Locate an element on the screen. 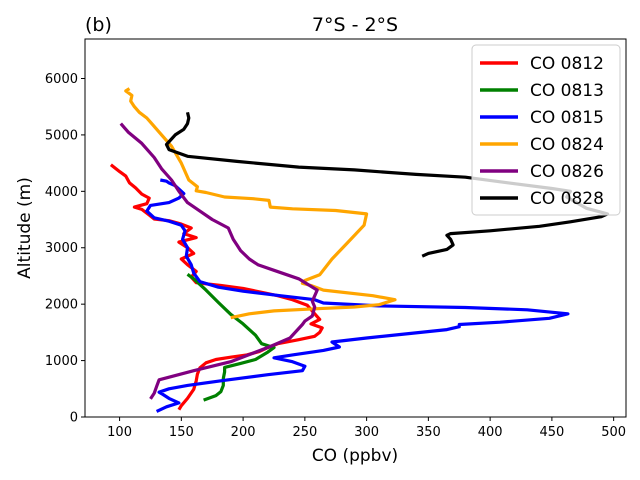 The height and width of the screenshot is (480, 640). x-axis-title: CO (ppbv) is located at coordinates (355, 456).